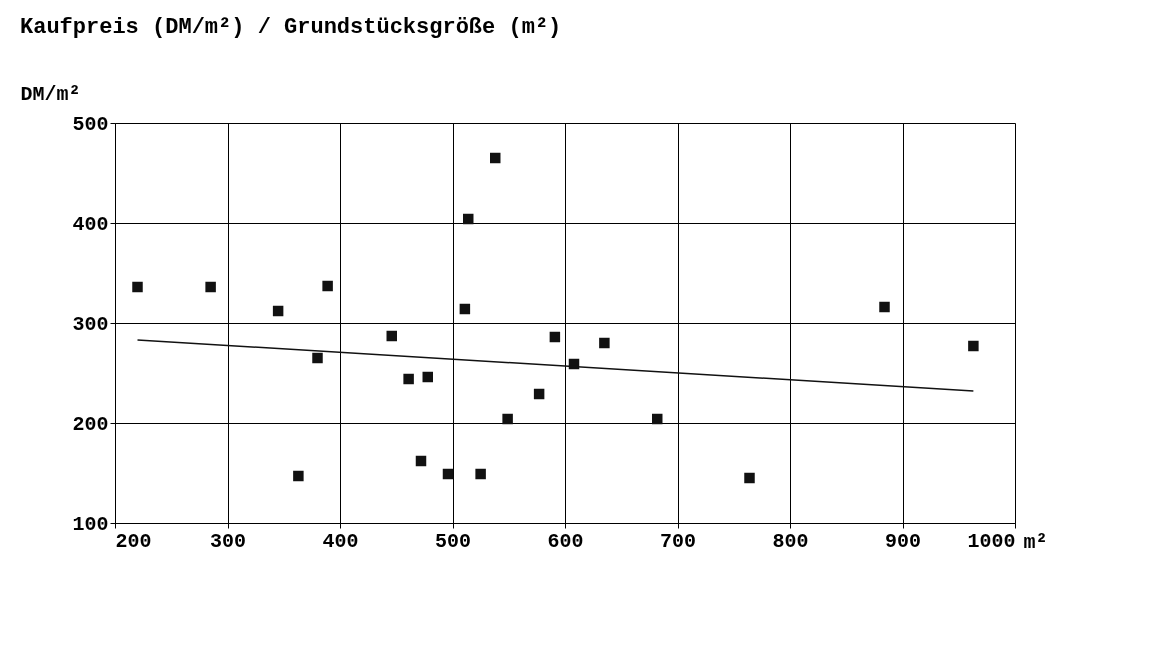  Describe the element at coordinates (453, 541) in the screenshot. I see `x-tick-label: 500` at that location.